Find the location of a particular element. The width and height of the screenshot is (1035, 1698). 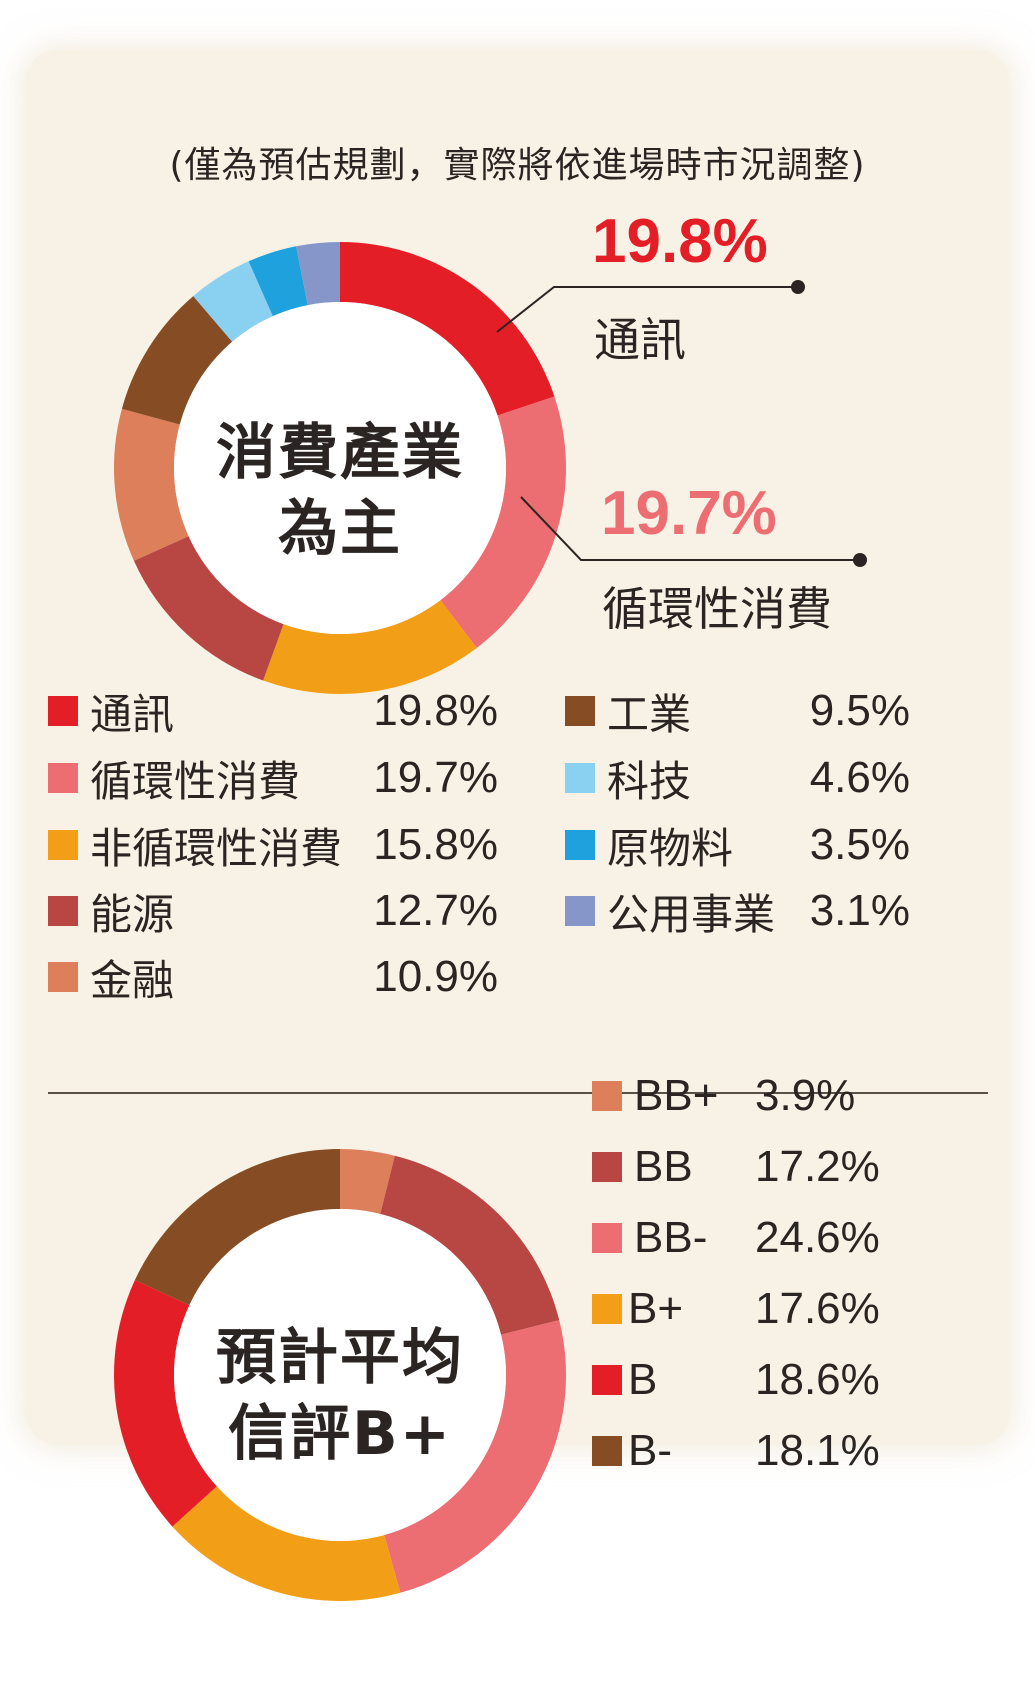

legend-item-b-plus: B+ 17.6% is located at coordinates (738, 1309).